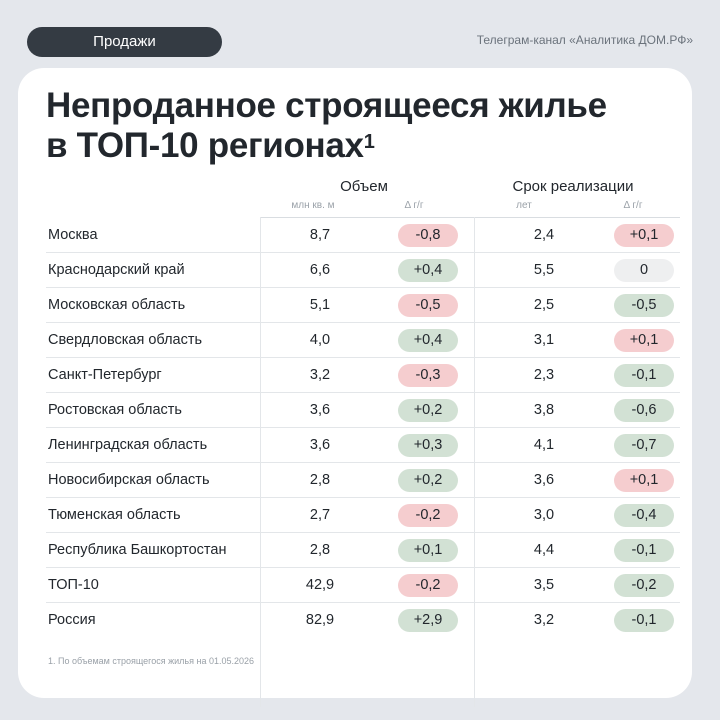 Image resolution: width=720 pixels, height=720 pixels. Describe the element at coordinates (363, 270) in the screenshot. I see `table-row: Краснодарский край 6,6 +0,4 5,5 0` at that location.